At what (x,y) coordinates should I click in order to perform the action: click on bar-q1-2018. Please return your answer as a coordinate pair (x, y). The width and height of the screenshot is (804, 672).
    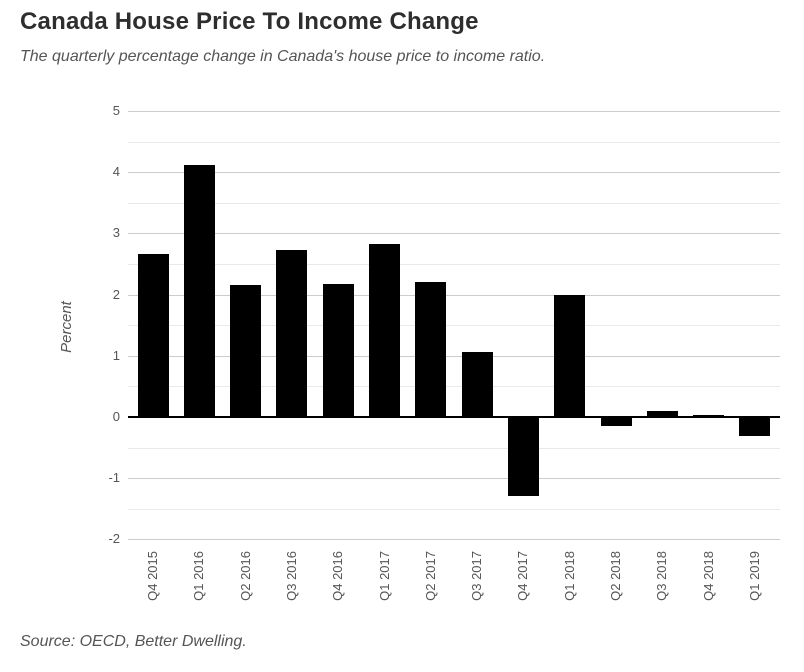
    Looking at the image, I should click on (569, 356).